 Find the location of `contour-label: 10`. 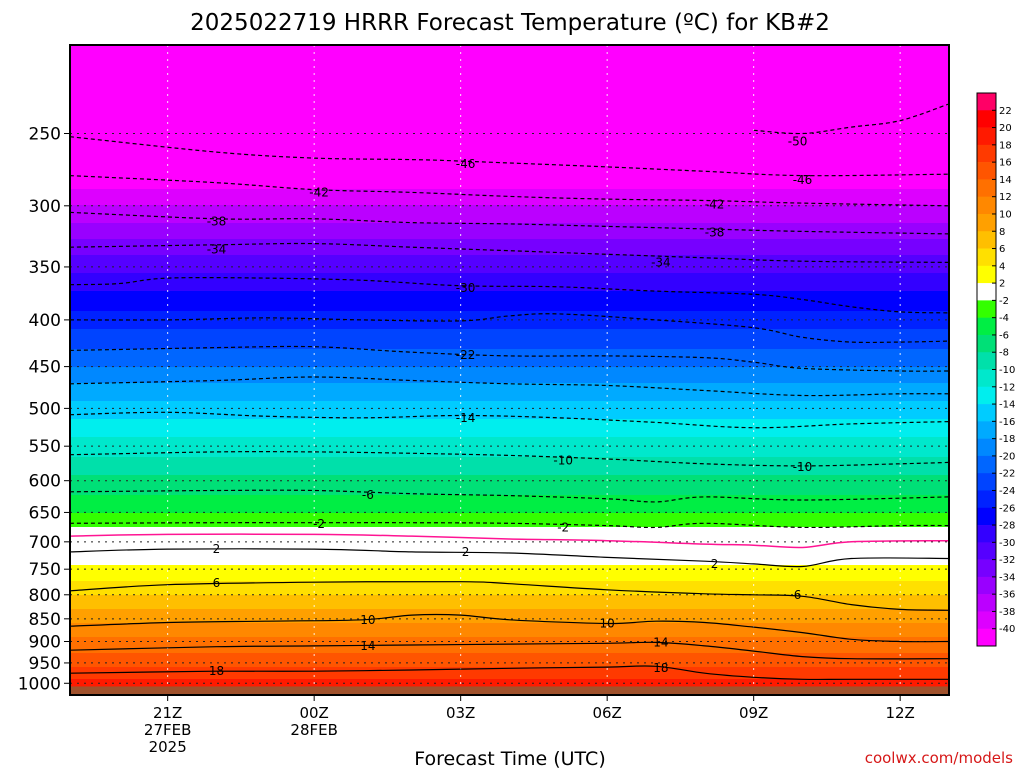

contour-label: 10 is located at coordinates (367, 620).